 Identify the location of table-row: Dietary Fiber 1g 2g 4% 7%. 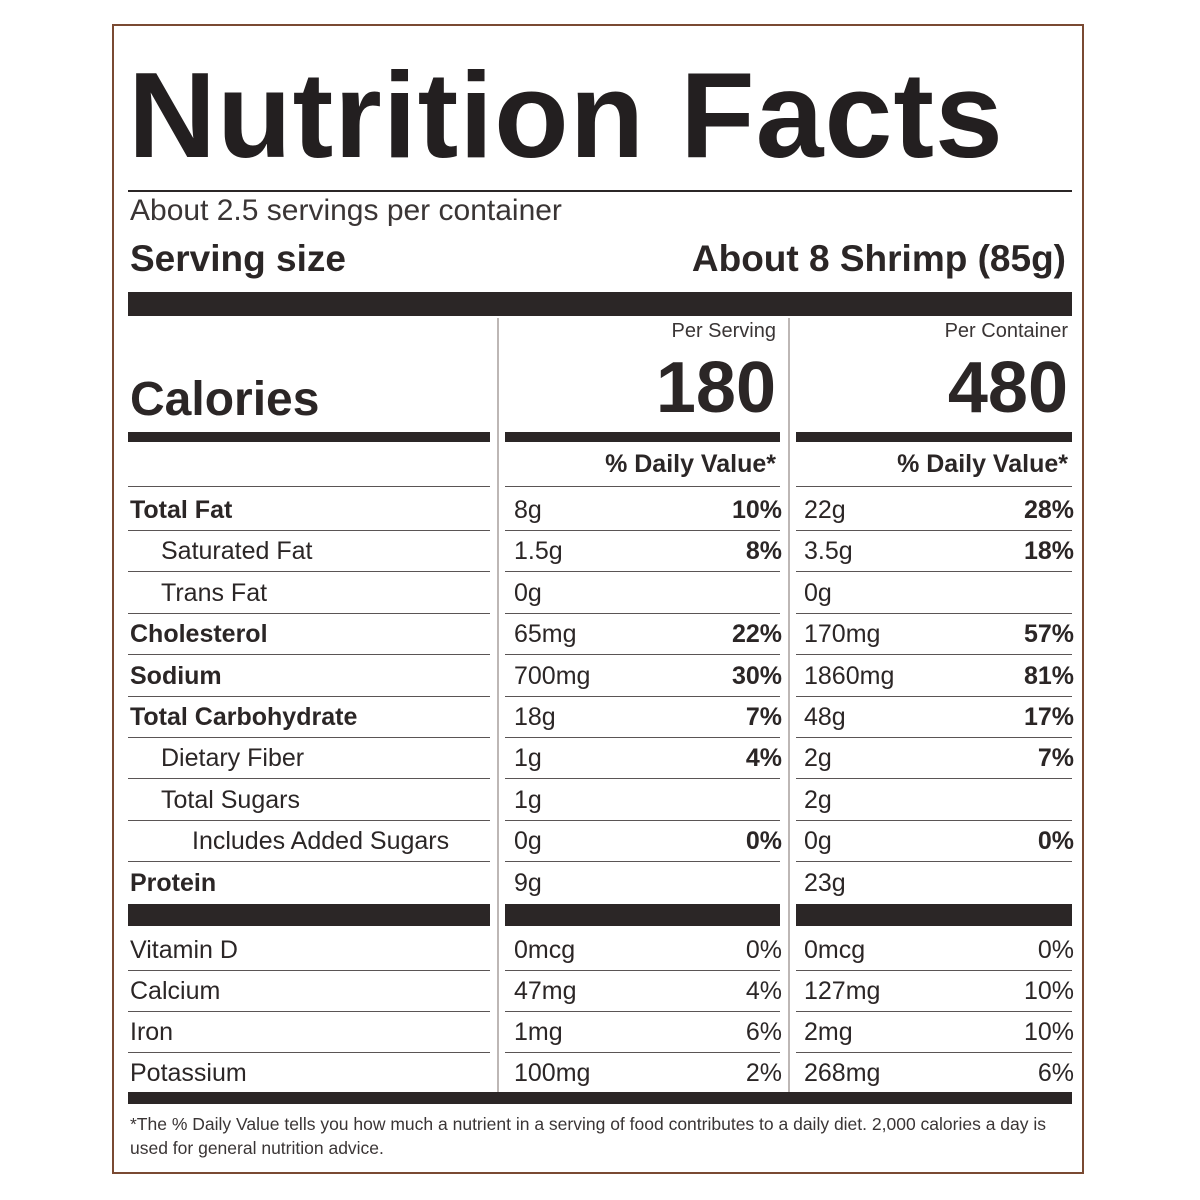
(601, 759).